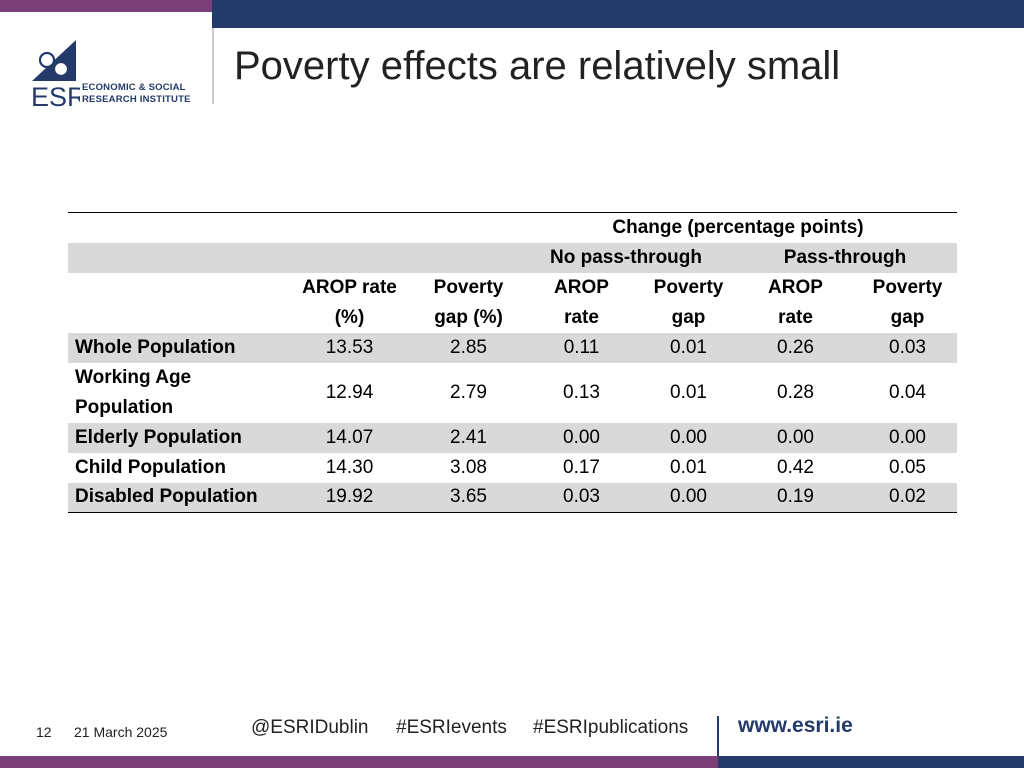 This screenshot has width=1024, height=768. Describe the element at coordinates (293, 257) in the screenshot. I see `subgroup-spacer` at that location.